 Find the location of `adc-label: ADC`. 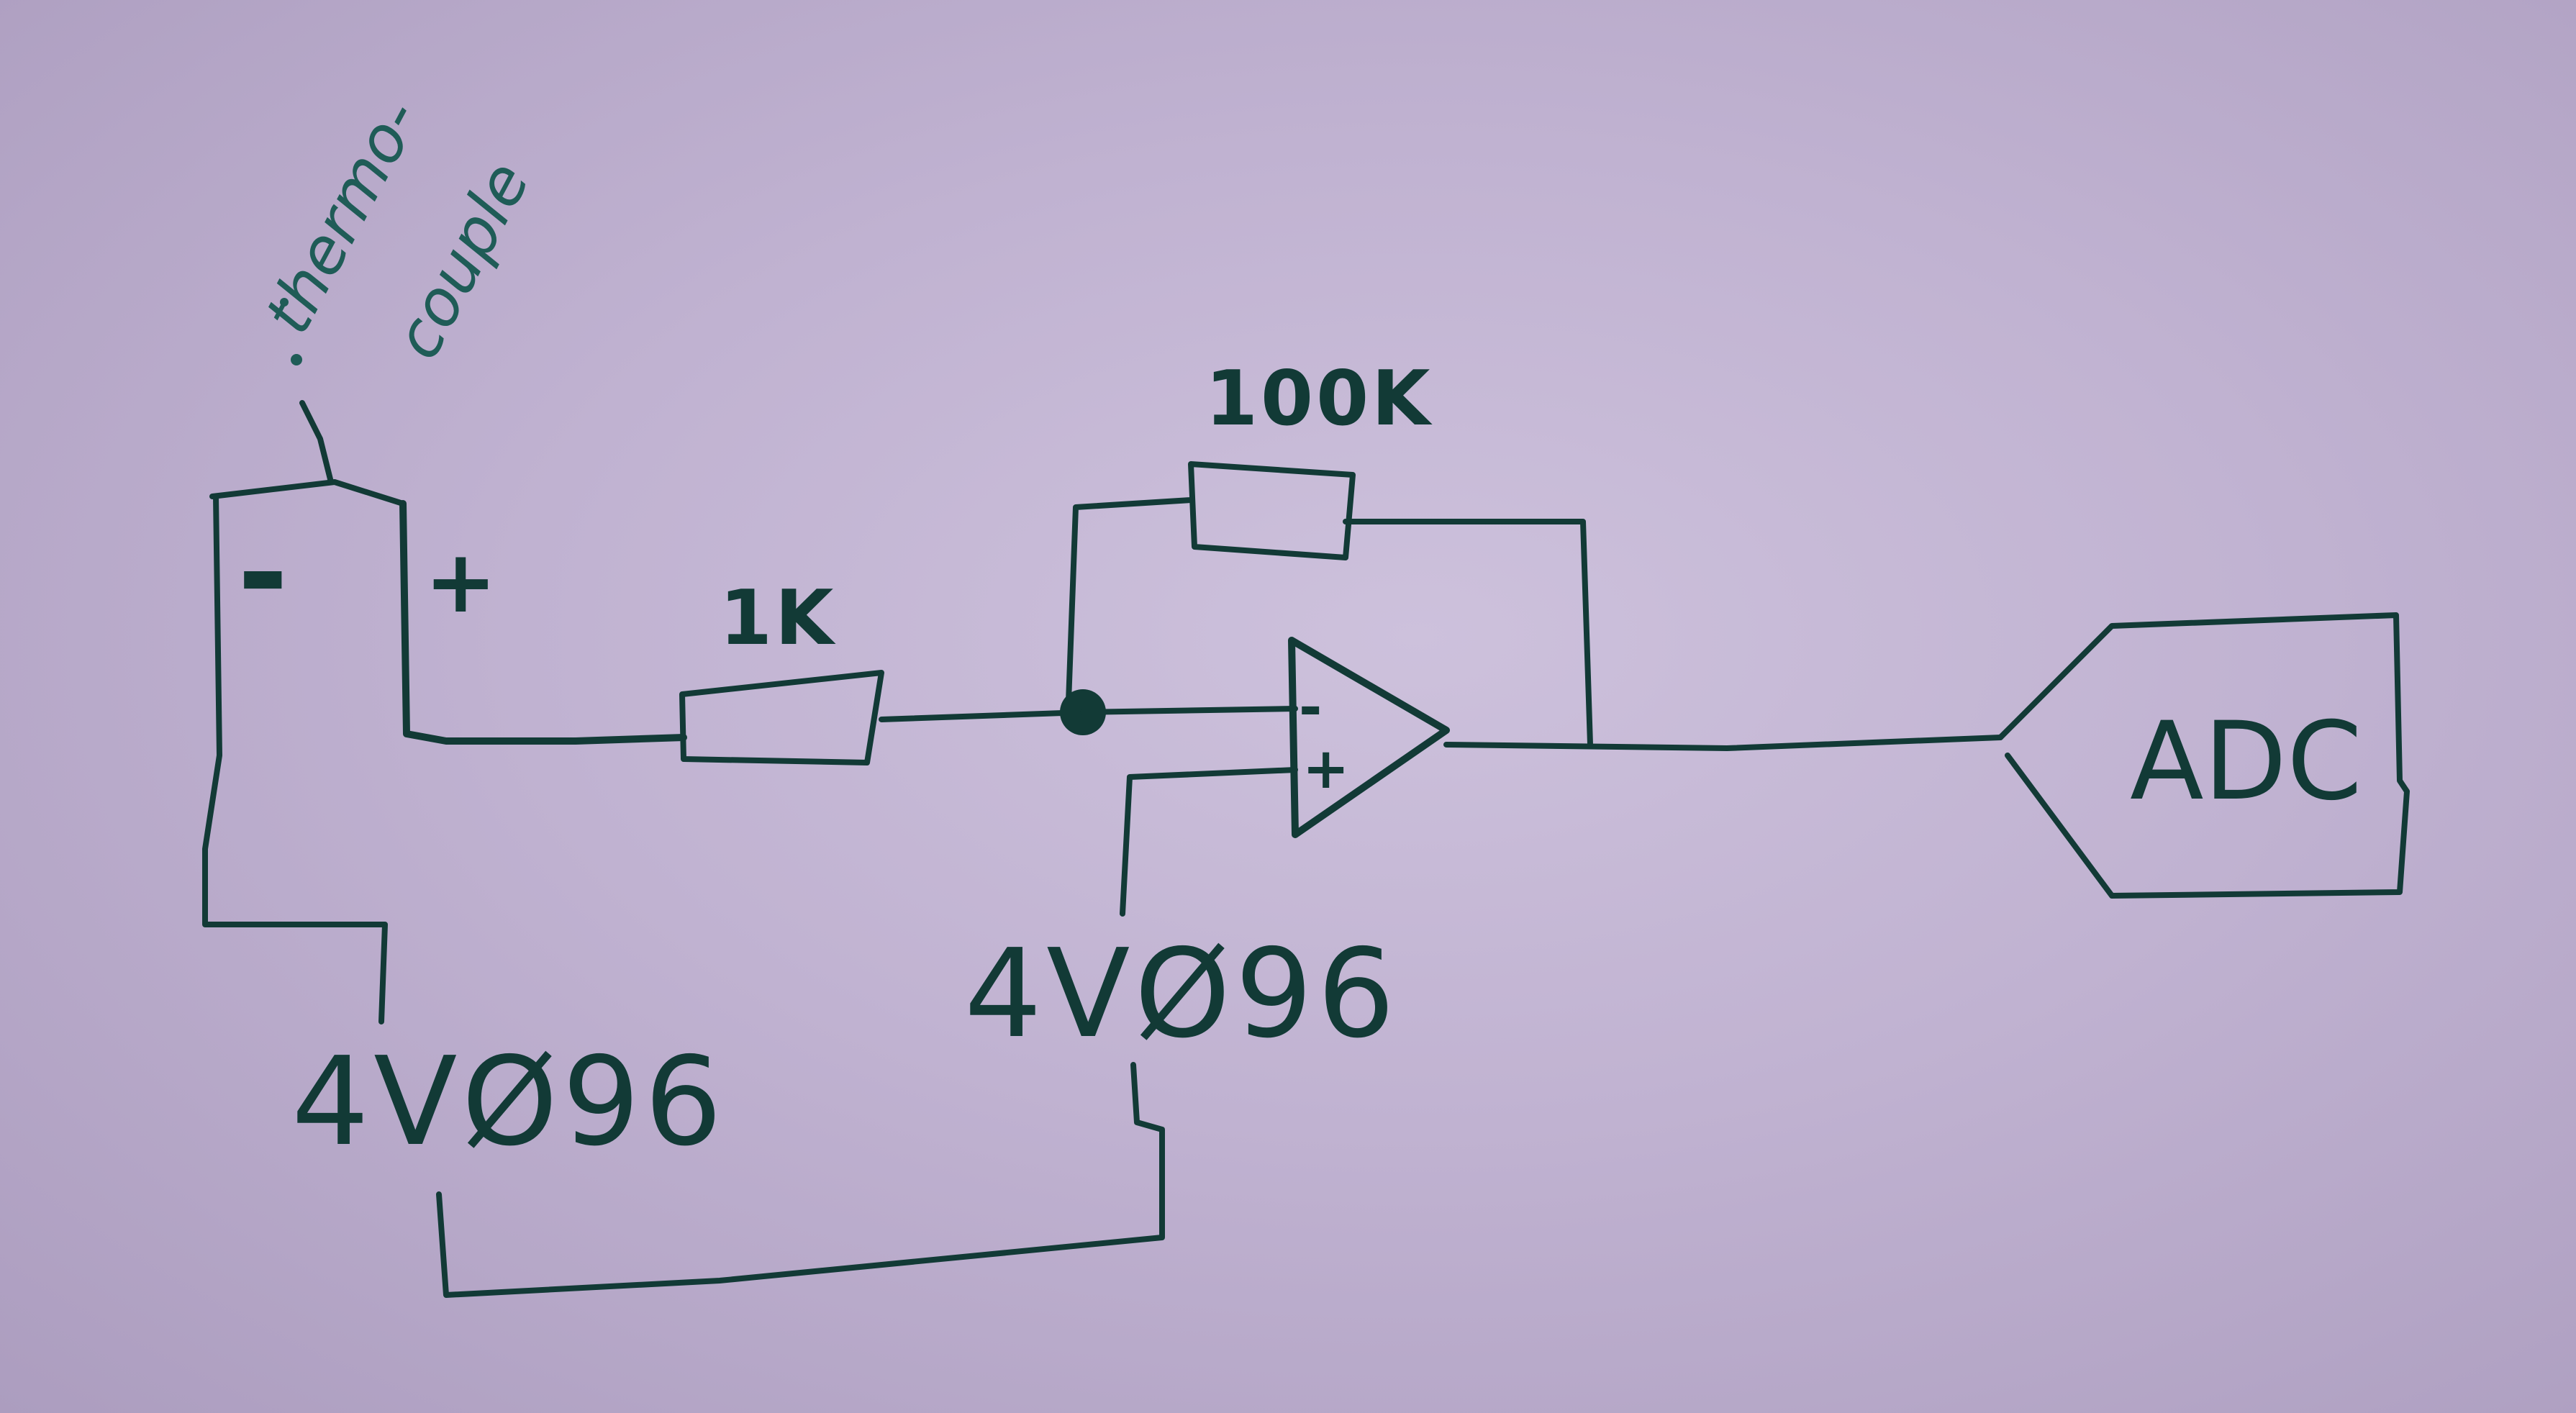

adc-label: ADC is located at coordinates (2246, 761).